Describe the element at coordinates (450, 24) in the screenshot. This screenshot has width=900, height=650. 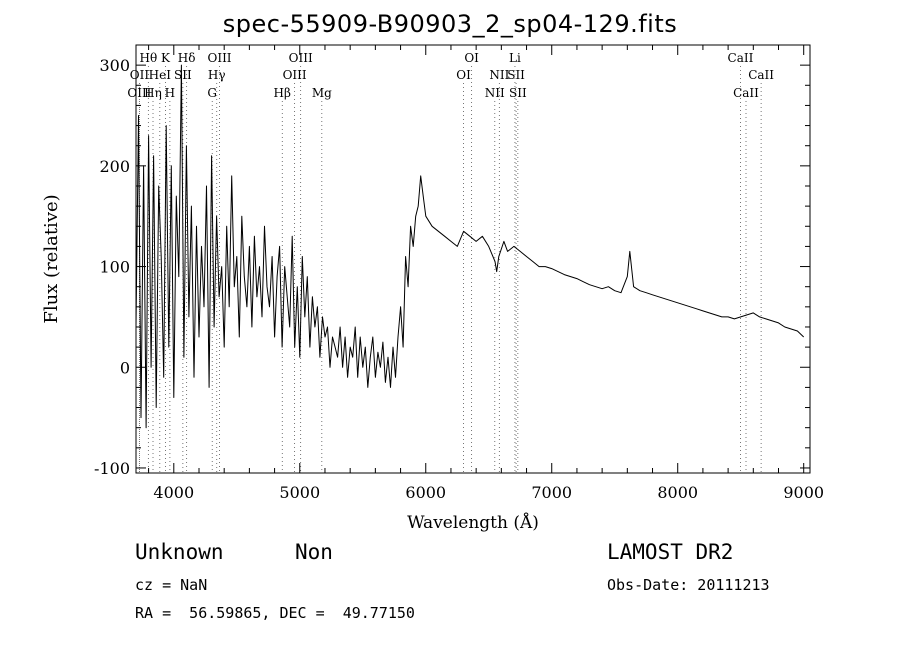
I see `chart-title: spec-55909-B90903_2_sp04-129.fits` at that location.